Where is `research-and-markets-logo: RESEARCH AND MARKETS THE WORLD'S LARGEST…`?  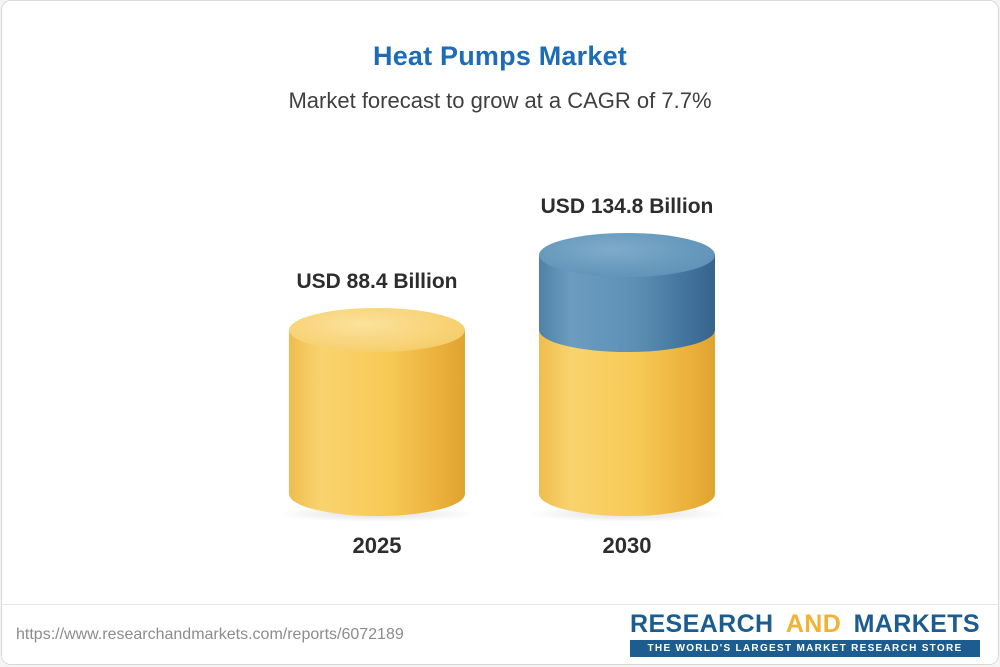
research-and-markets-logo: RESEARCH AND MARKETS THE WORLD'S LARGEST… is located at coordinates (804, 634).